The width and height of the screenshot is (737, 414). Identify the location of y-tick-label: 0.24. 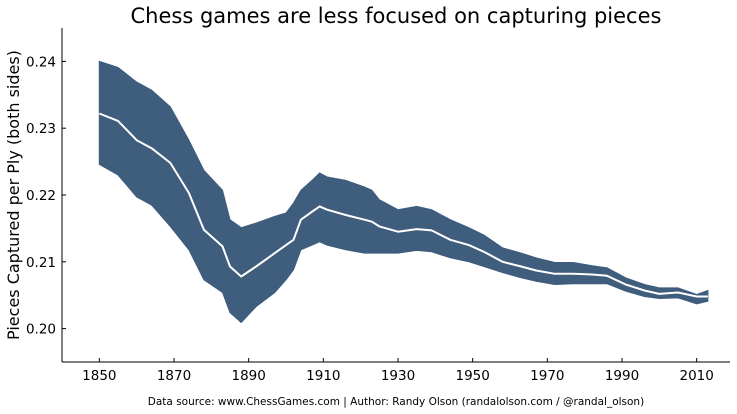
(41, 62).